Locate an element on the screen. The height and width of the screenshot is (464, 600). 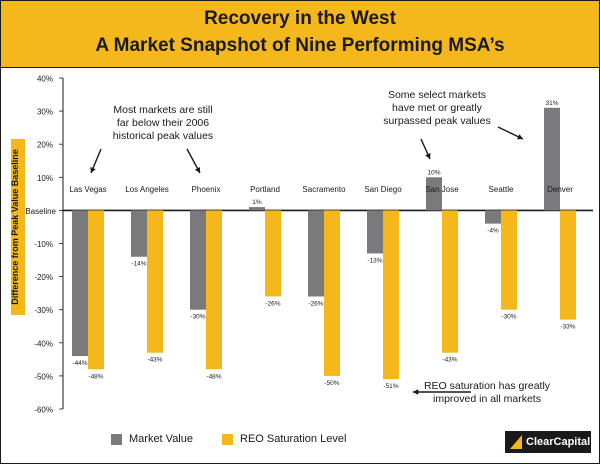
chart-title: Recovery in the West is located at coordinates (300, 18).